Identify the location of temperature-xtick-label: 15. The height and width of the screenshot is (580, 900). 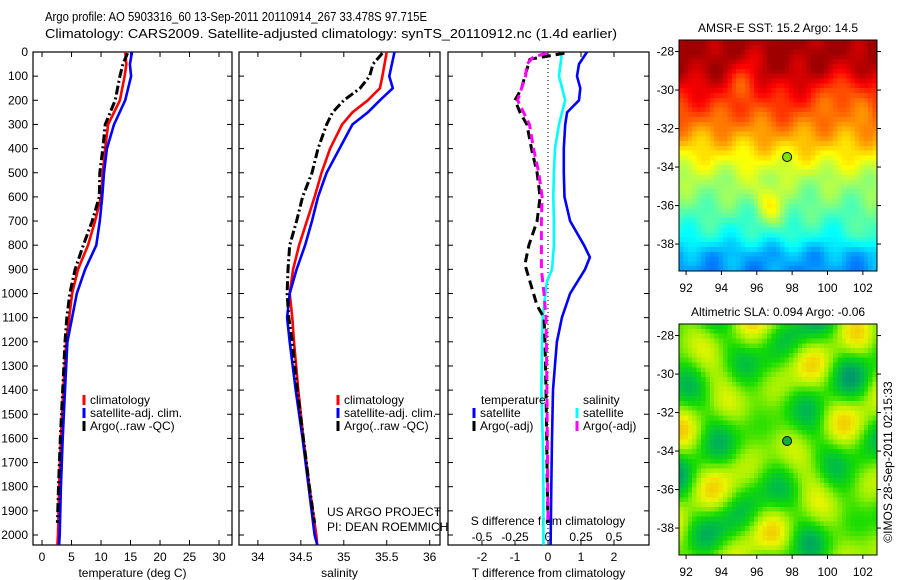
(131, 557).